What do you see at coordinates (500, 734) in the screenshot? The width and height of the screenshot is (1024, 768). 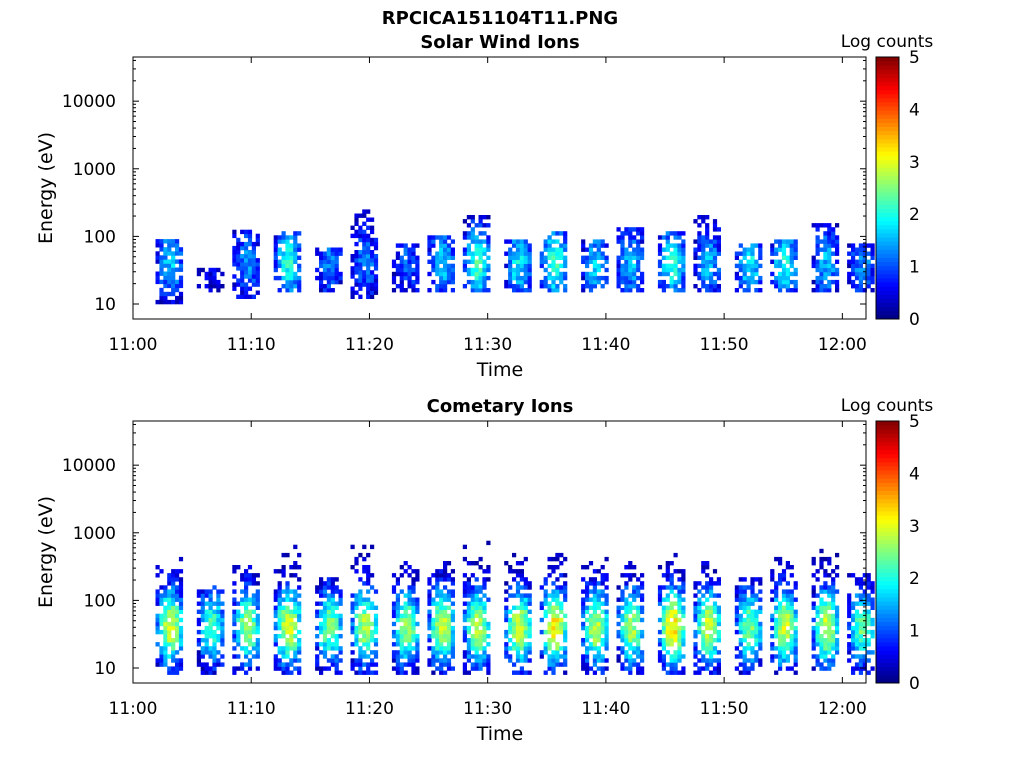 I see `cometary-xlabel: Time` at bounding box center [500, 734].